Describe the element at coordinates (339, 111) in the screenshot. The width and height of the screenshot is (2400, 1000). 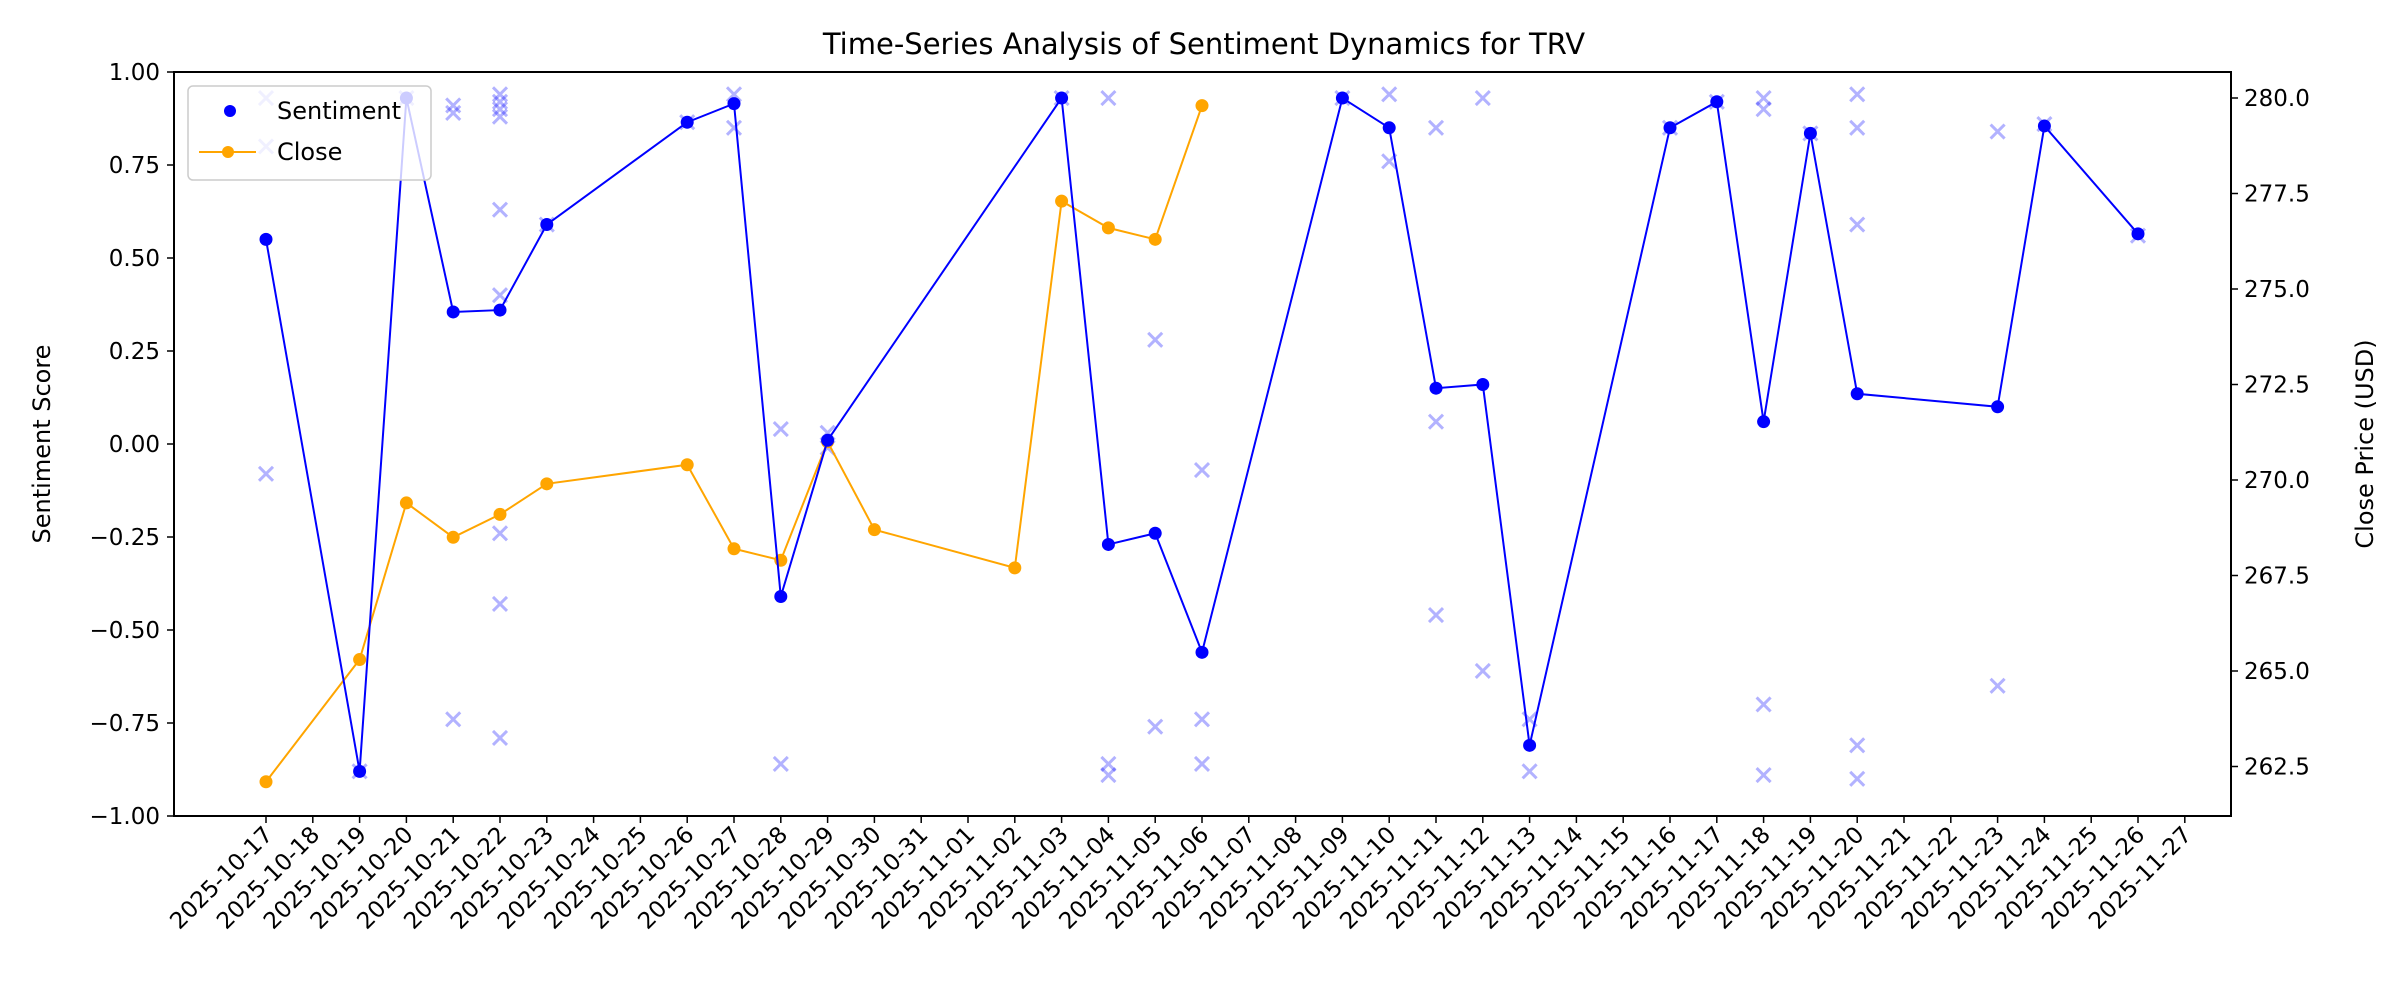
I see `legend-label-sentiment: Sentiment` at that location.